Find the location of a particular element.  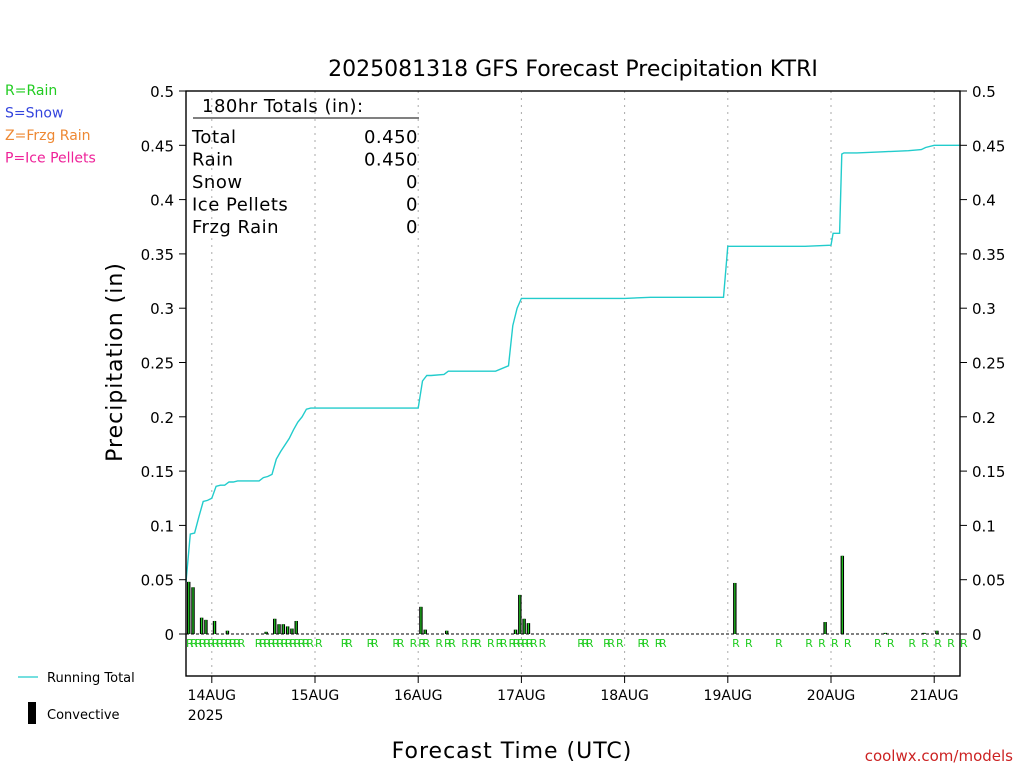

convective-legend-swatch is located at coordinates (32, 713).